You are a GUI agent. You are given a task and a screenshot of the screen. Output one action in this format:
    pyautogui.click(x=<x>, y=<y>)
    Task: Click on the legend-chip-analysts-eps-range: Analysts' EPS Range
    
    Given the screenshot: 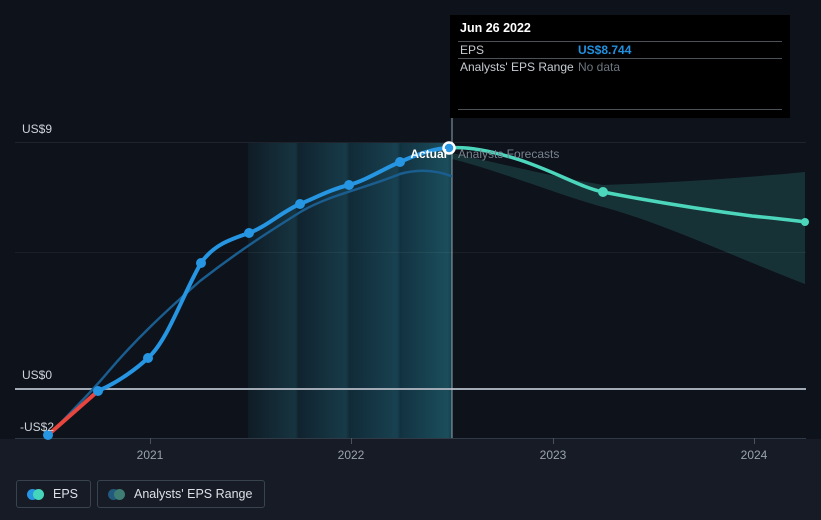 What is the action you would take?
    pyautogui.click(x=181, y=494)
    